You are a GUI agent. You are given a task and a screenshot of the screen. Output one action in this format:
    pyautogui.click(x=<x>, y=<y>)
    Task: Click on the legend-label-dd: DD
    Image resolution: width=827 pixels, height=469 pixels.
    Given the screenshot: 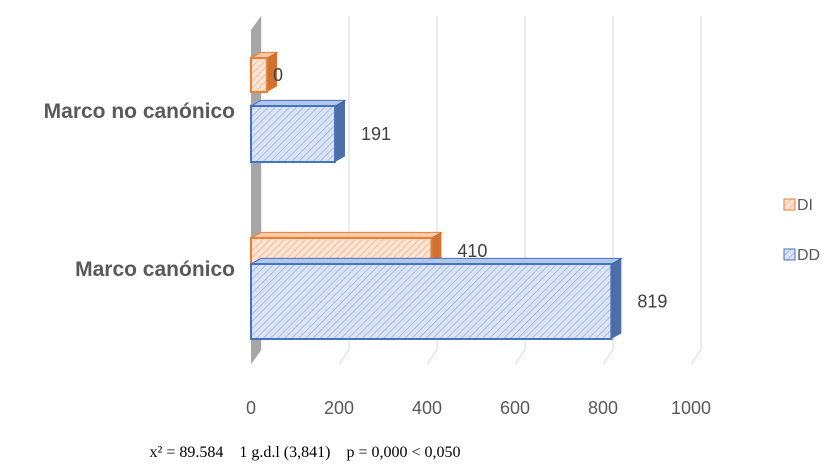 What is the action you would take?
    pyautogui.click(x=808, y=255)
    